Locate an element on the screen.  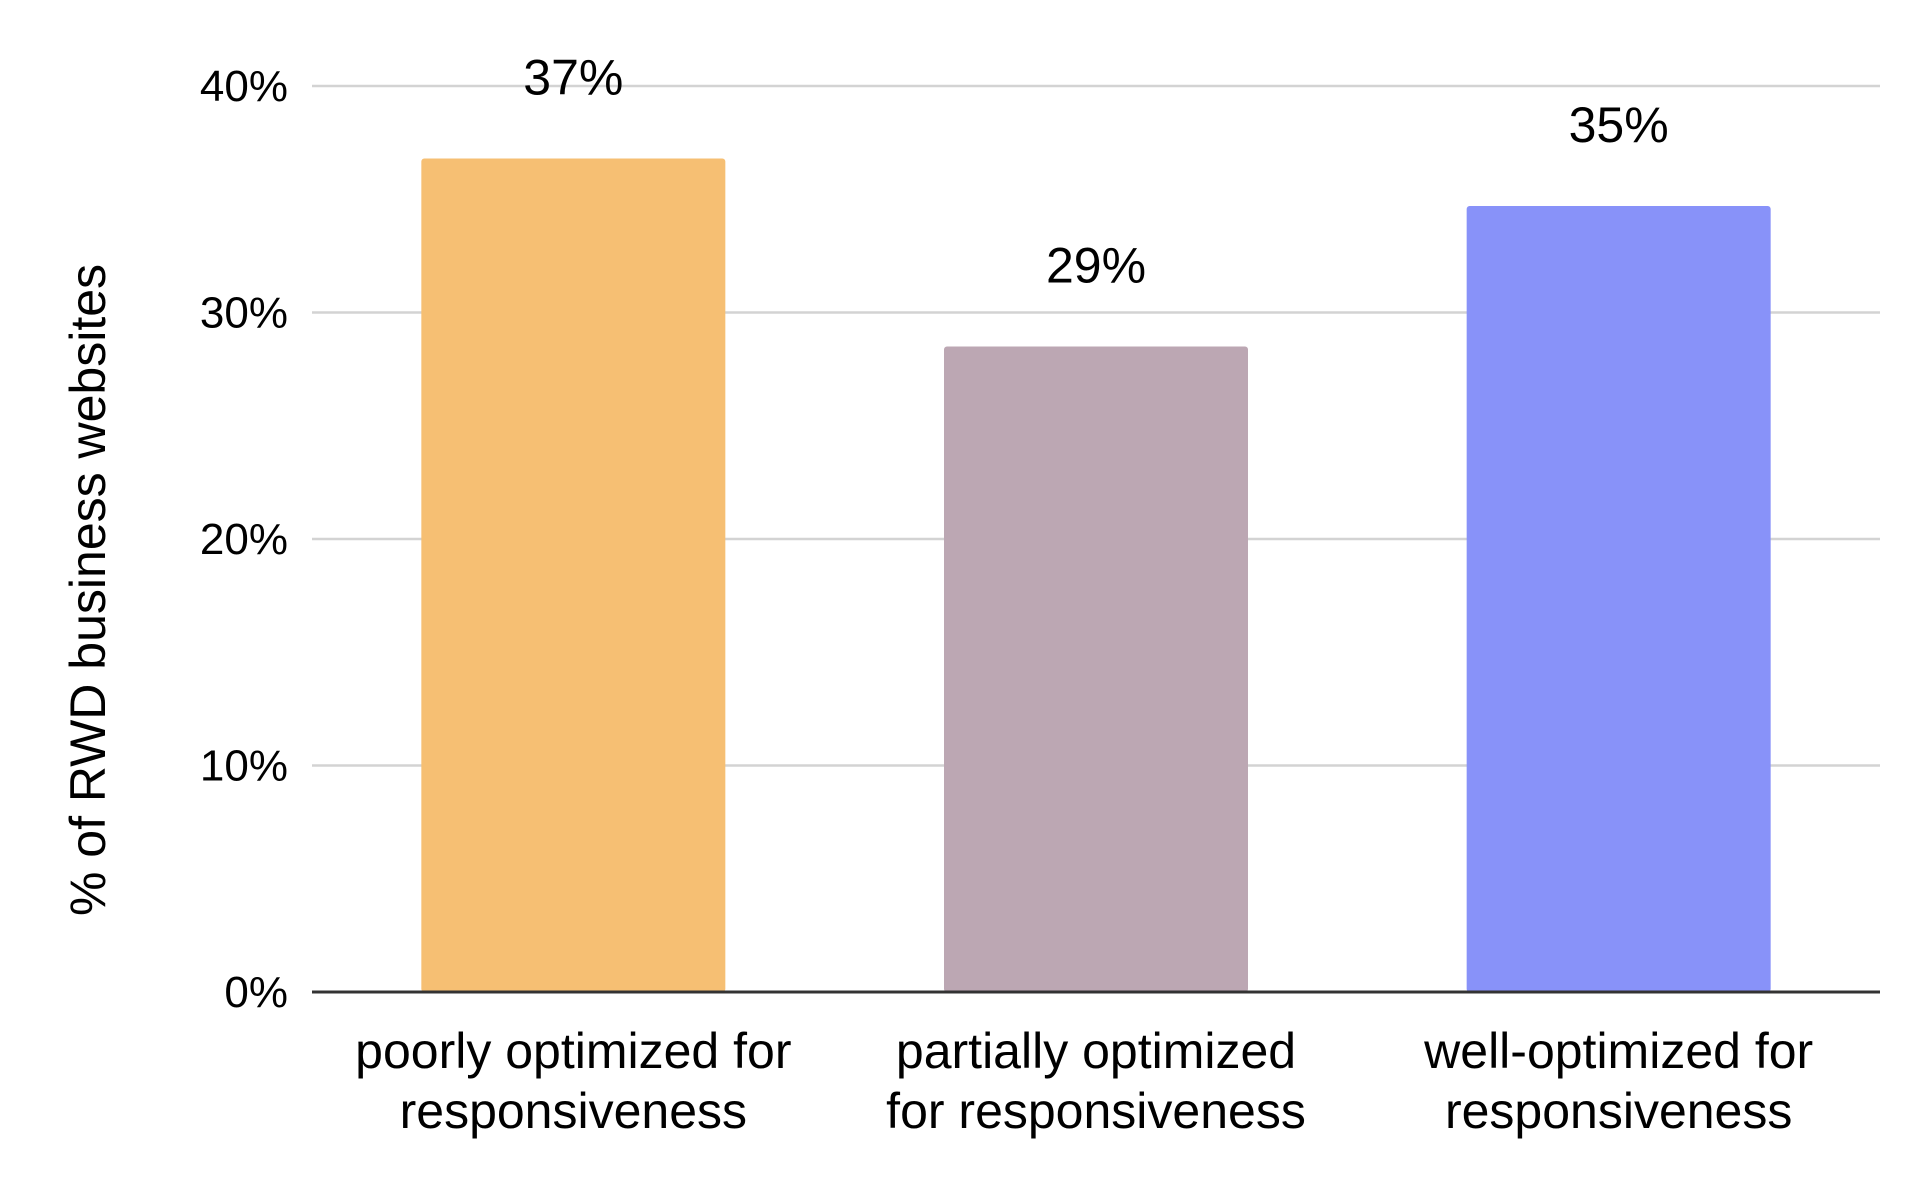
data-labels: 37% 29% 35% is located at coordinates (1095, 171).